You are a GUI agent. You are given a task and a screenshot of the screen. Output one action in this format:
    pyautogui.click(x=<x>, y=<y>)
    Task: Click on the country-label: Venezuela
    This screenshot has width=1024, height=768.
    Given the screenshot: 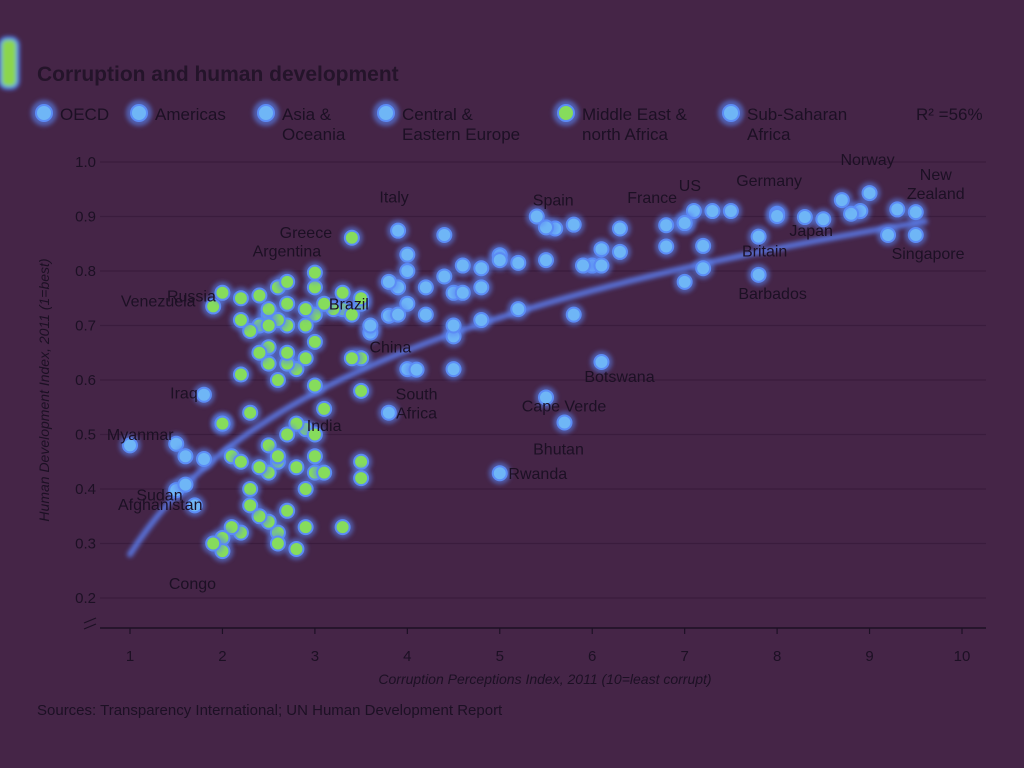 What is the action you would take?
    pyautogui.click(x=158, y=301)
    